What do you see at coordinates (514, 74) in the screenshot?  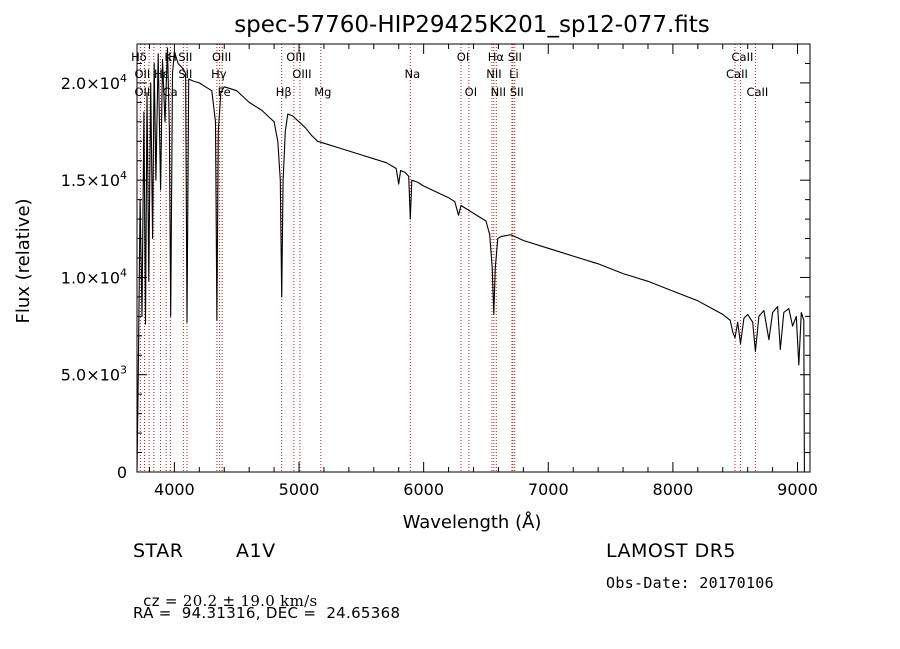 I see `line-label: Li` at bounding box center [514, 74].